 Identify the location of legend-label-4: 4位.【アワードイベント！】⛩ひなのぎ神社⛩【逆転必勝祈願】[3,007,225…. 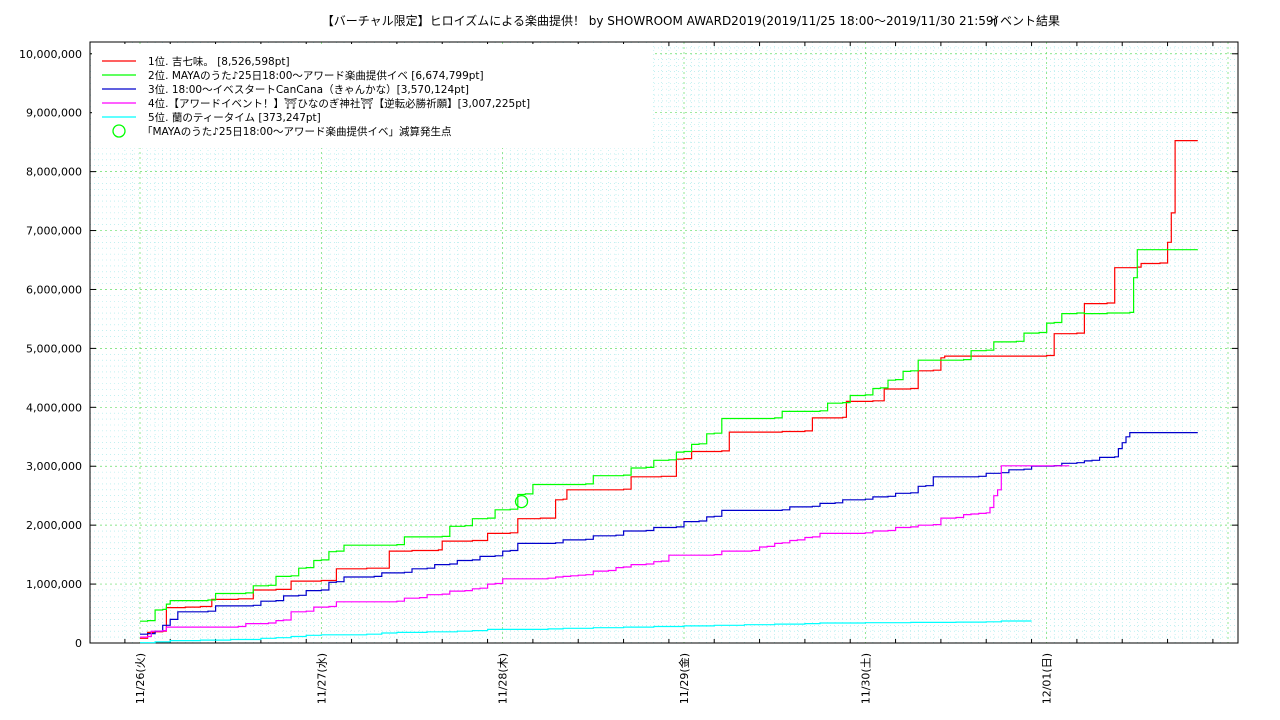
(339, 103).